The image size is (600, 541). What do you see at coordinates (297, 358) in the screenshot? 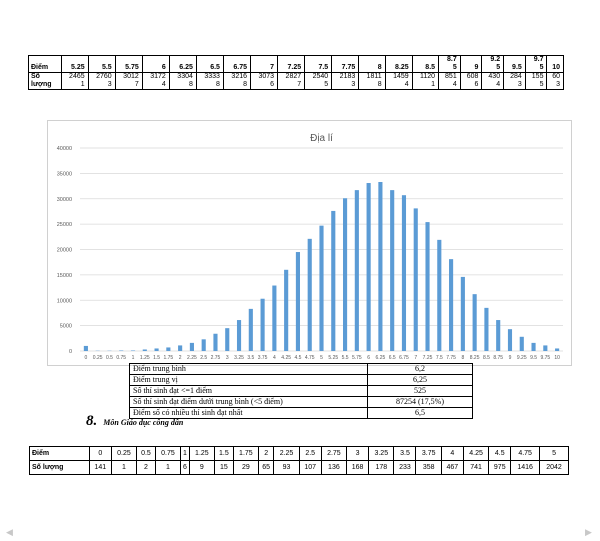
I see `x-tick-label: 4.5` at bounding box center [297, 358].